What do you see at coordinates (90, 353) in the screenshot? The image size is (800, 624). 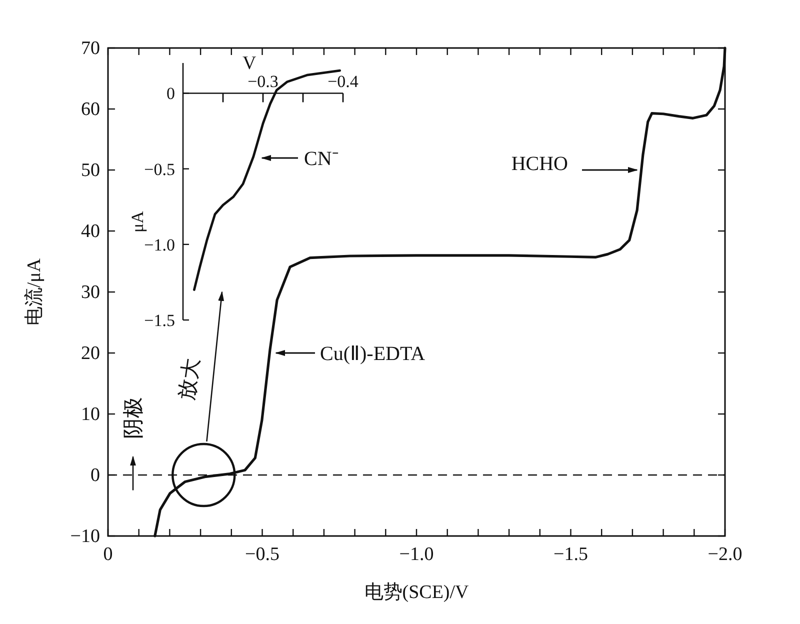 I see `y-tick-label: 20` at bounding box center [90, 353].